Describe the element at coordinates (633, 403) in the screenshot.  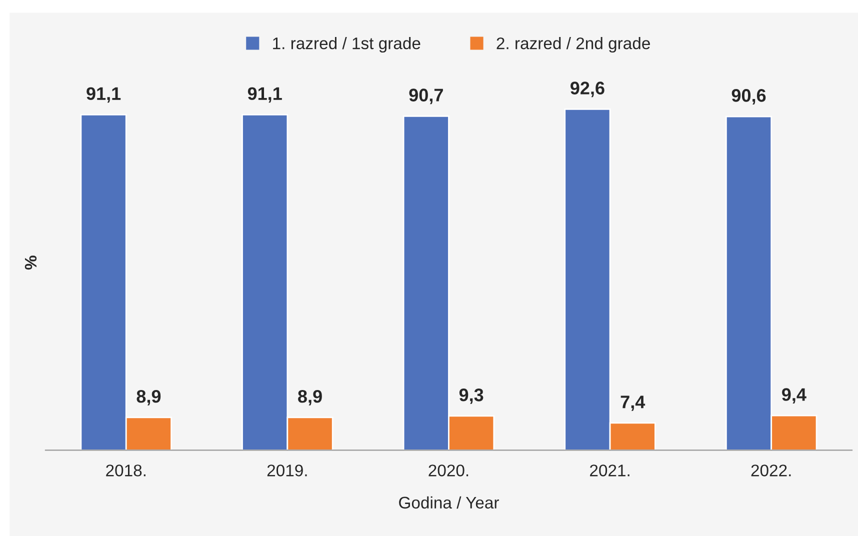
I see `data-label: 7,4` at that location.